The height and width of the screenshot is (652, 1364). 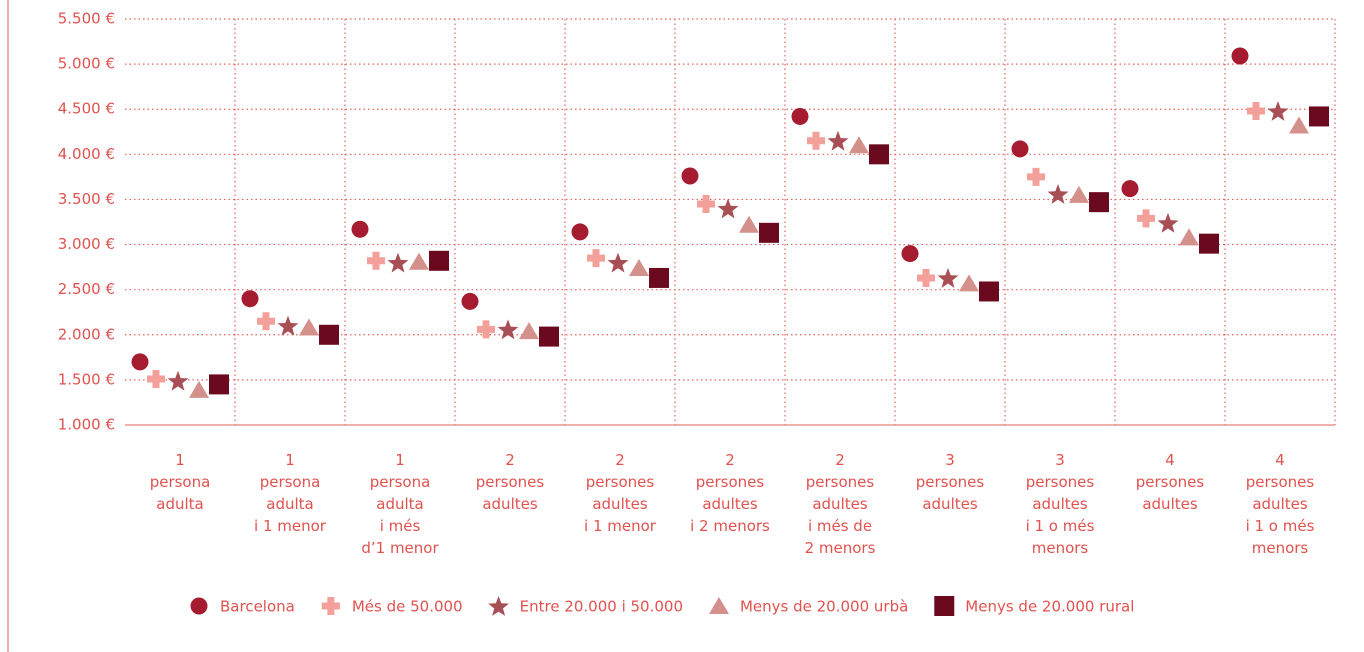 I want to click on legend-label: Entre 20.000 i 50.000, so click(x=601, y=607).